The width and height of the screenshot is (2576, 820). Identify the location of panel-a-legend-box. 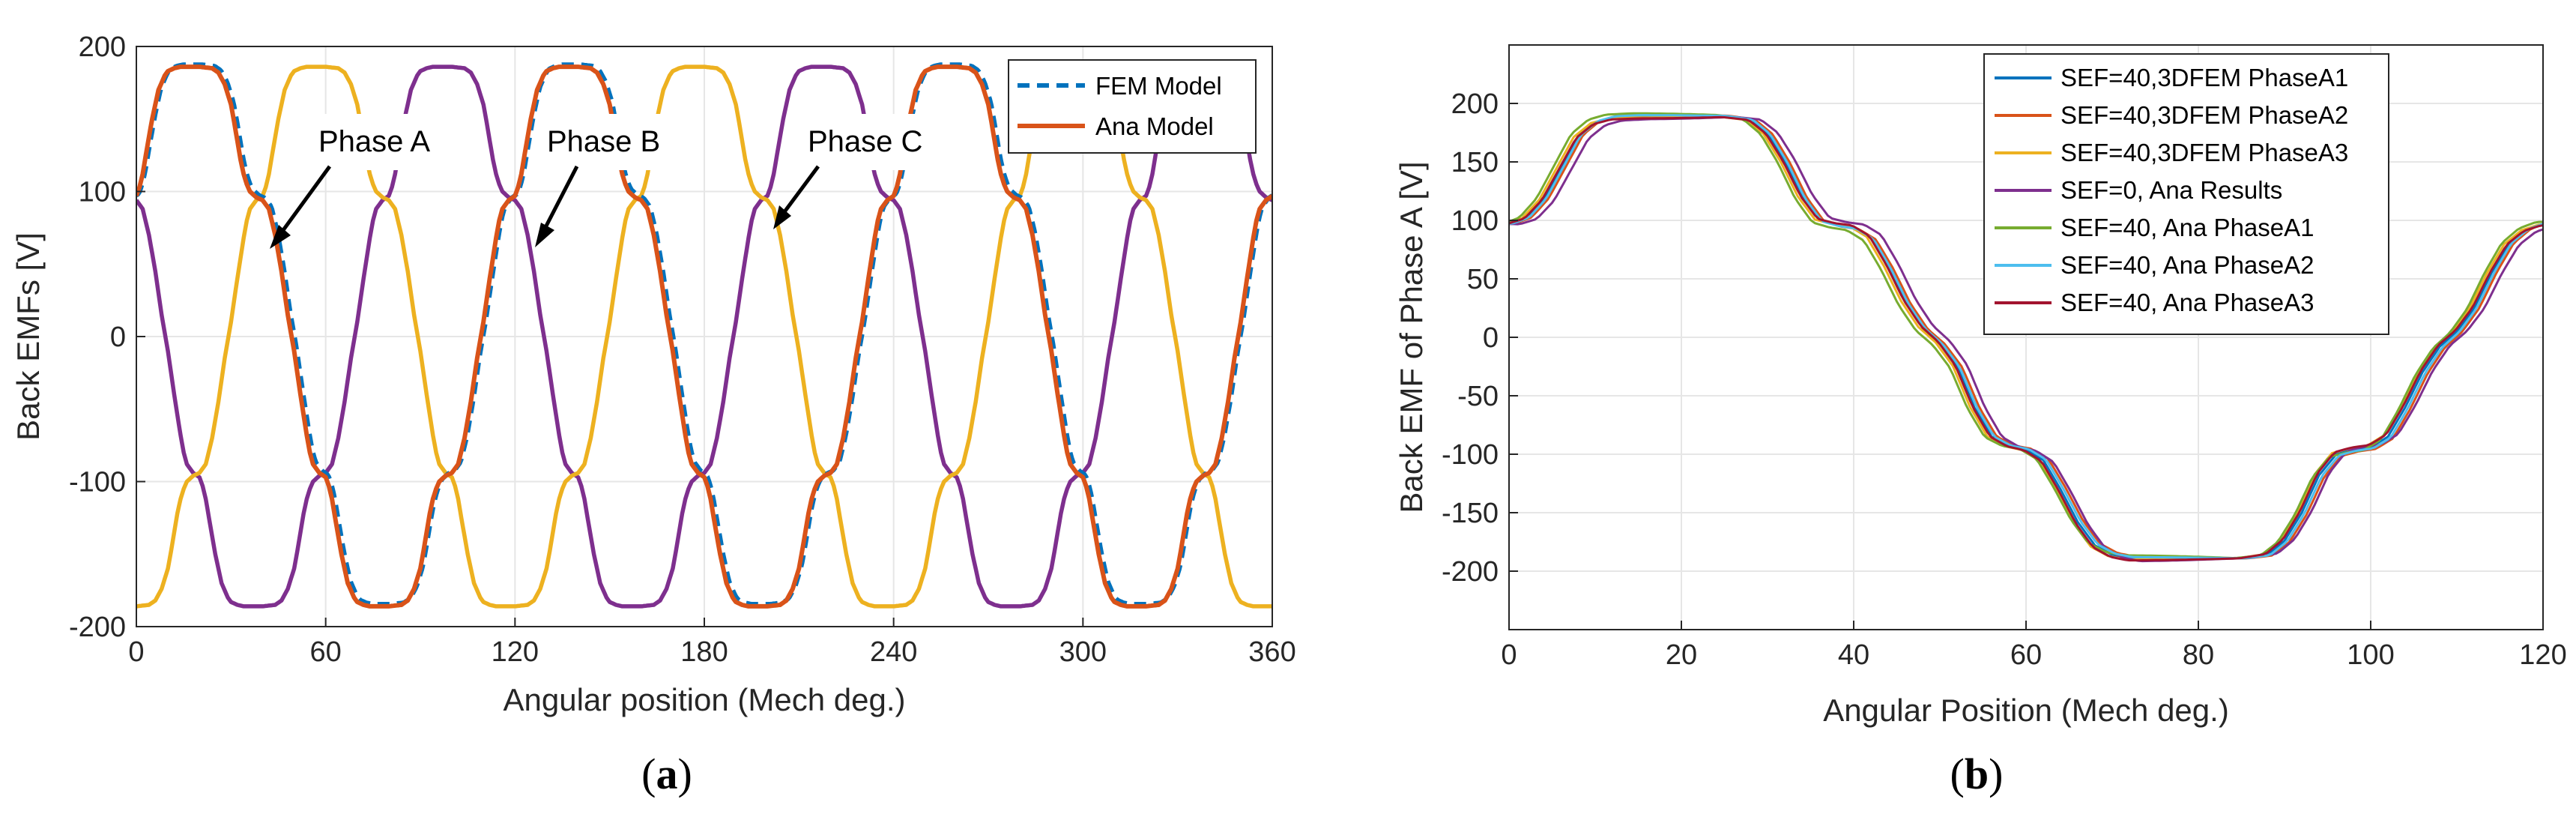
(1132, 106).